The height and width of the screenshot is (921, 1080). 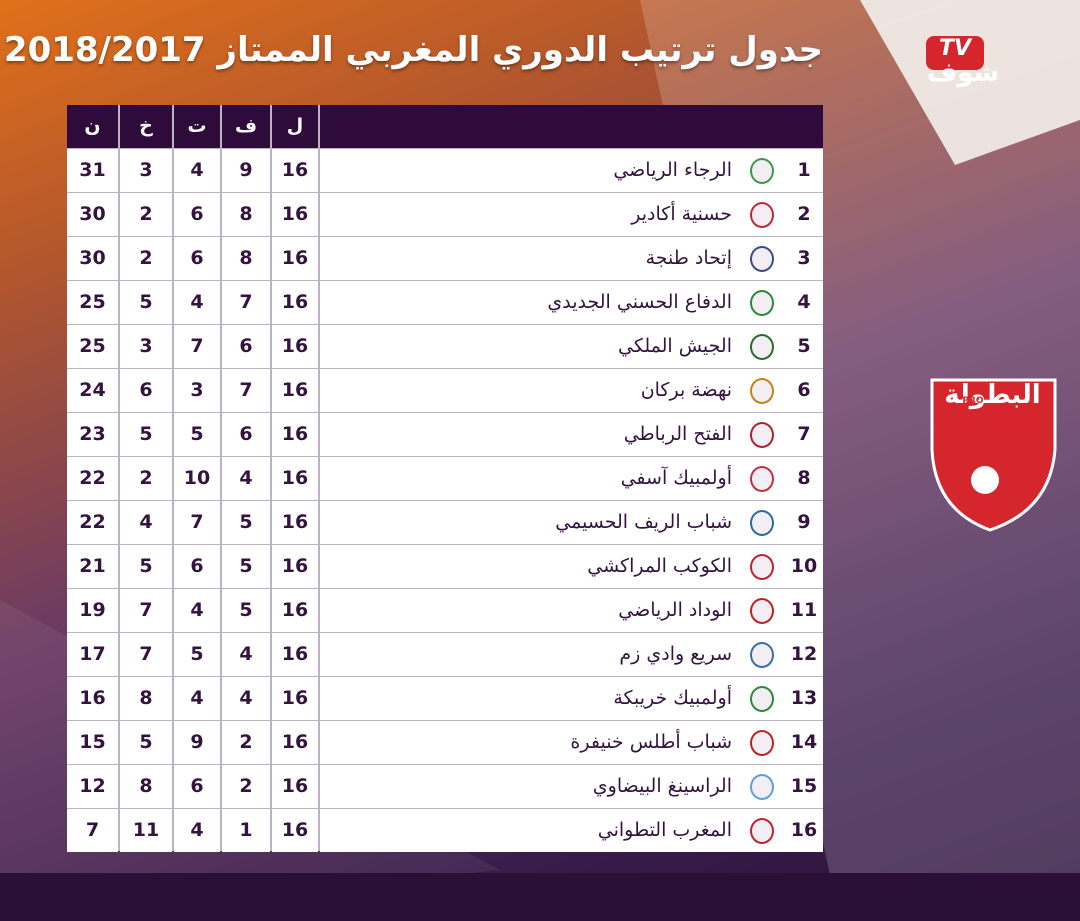 I want to click on stat: 31, so click(x=92, y=170).